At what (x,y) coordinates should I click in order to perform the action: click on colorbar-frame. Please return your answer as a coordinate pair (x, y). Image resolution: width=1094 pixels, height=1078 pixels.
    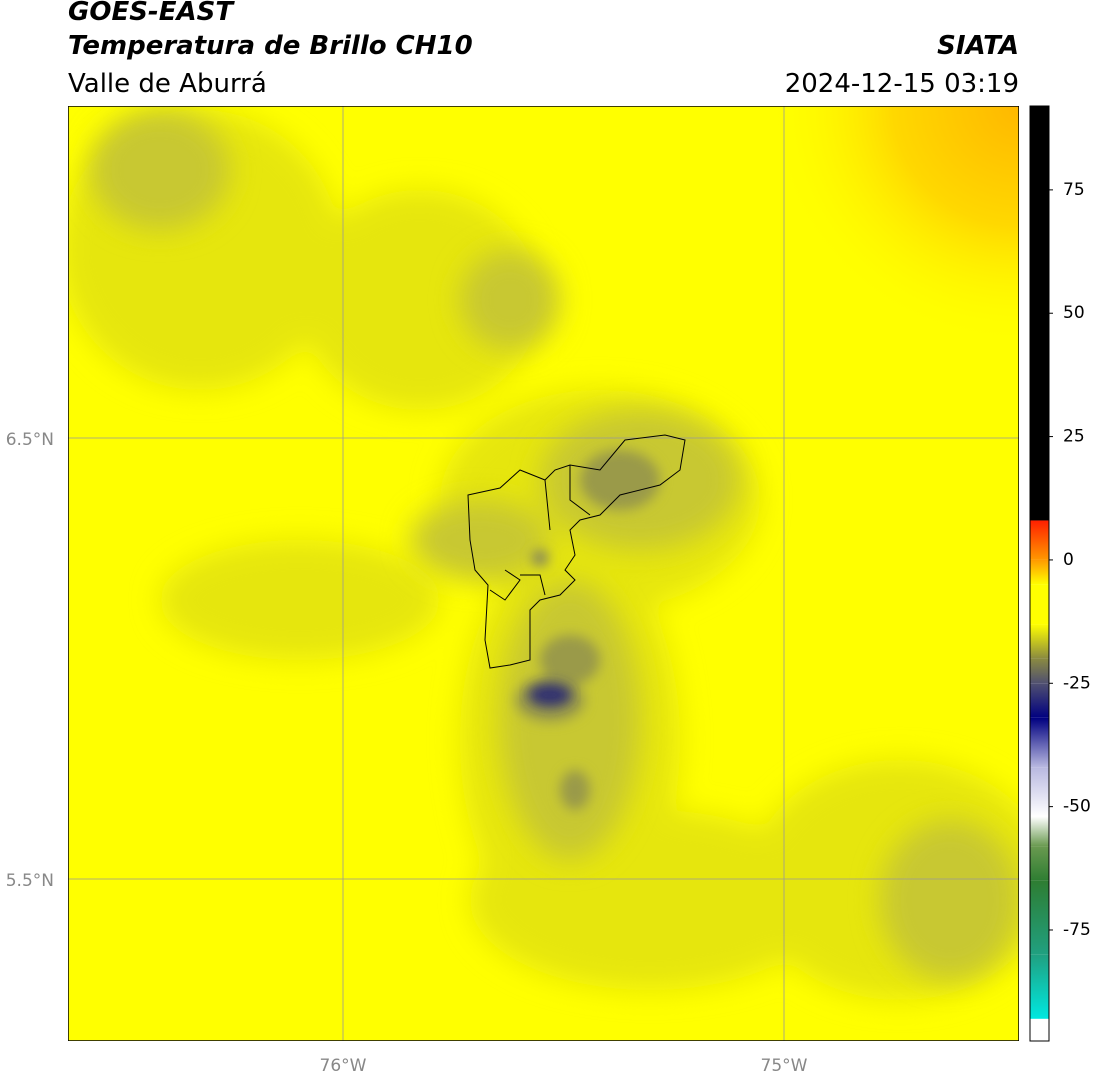
    Looking at the image, I should click on (1039, 573).